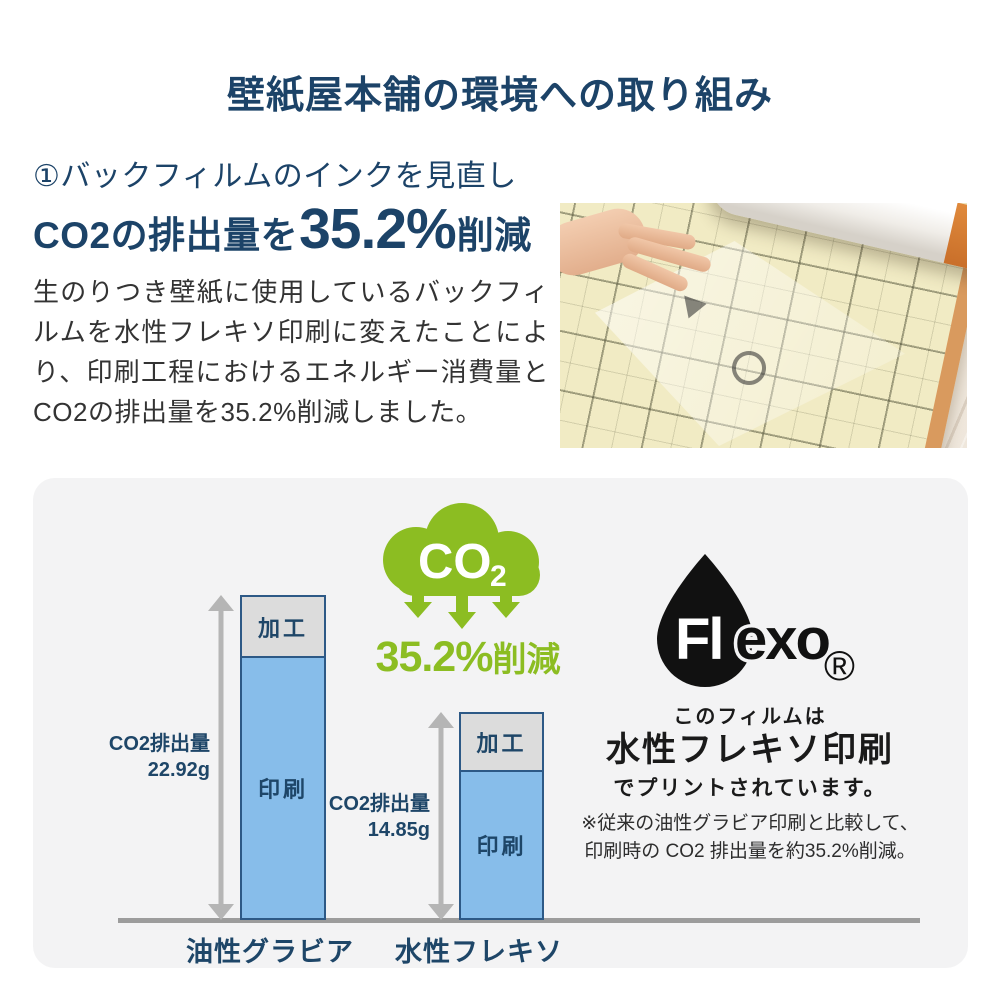 This screenshot has height=1000, width=1000. Describe the element at coordinates (166, 235) in the screenshot. I see `headline-prefix: CO2の排出量を` at that location.